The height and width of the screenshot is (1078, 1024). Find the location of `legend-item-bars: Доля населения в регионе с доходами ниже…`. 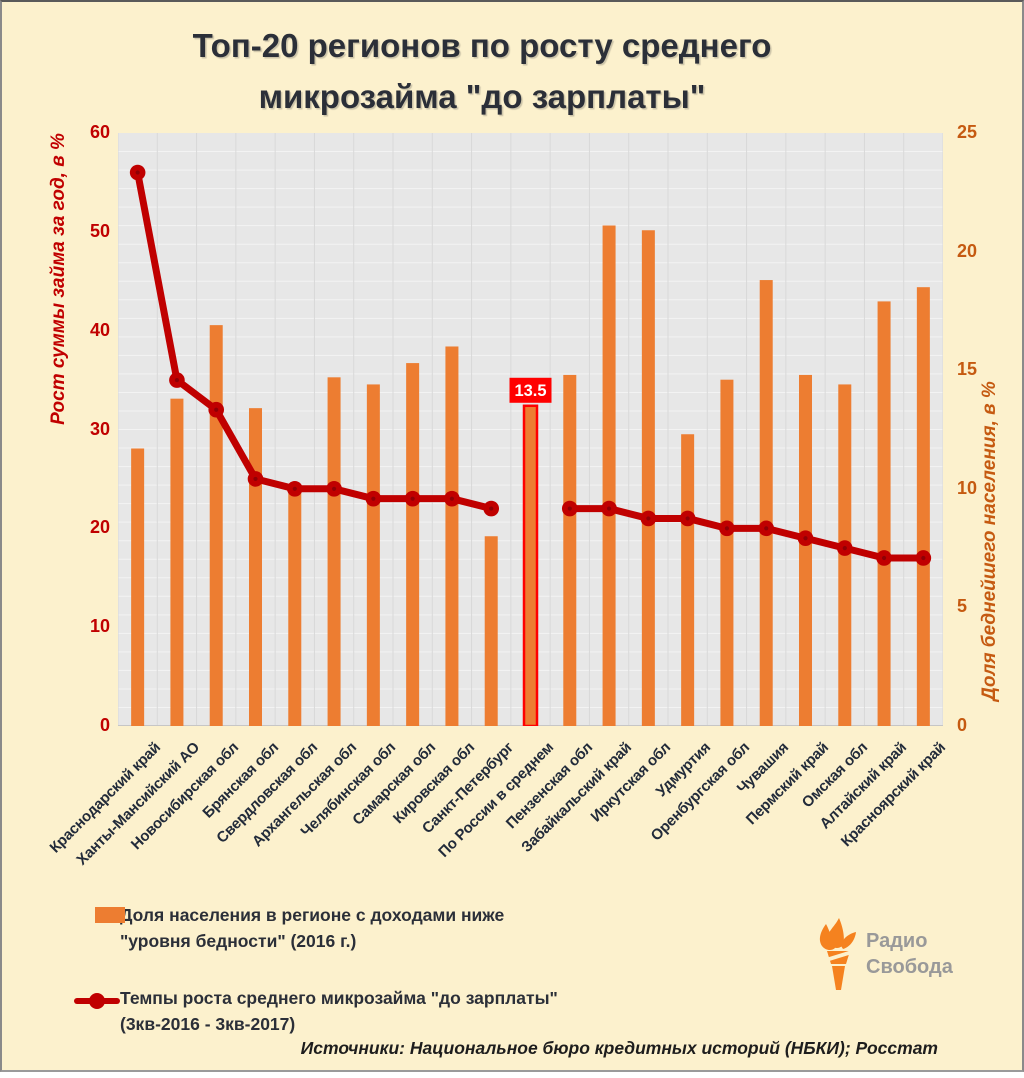

legend-item-bars: Доля населения в регионе с доходами ниже… is located at coordinates (384, 928).